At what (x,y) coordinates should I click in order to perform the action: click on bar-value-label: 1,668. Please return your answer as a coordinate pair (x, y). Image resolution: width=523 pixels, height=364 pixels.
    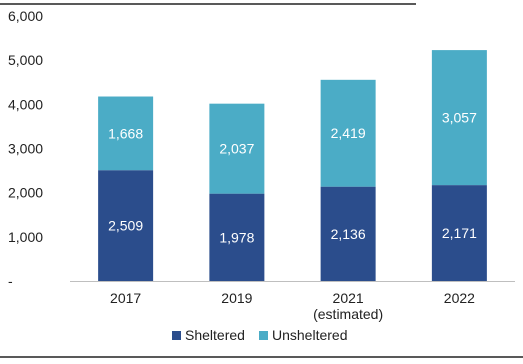
    Looking at the image, I should click on (125, 133).